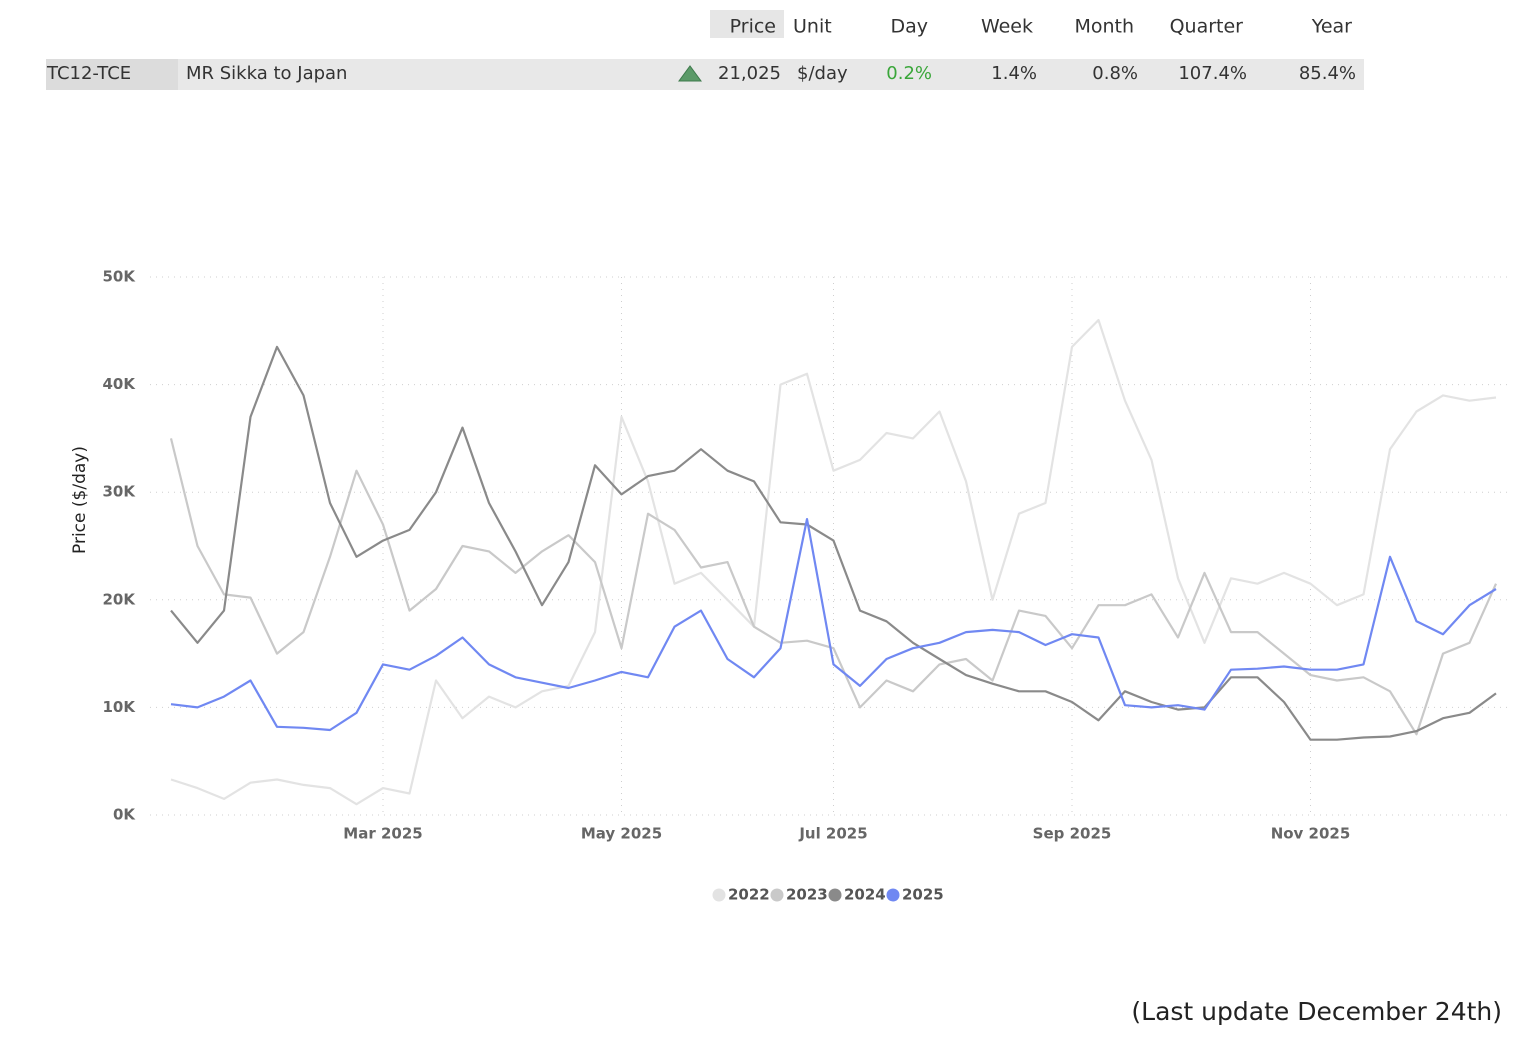  I want to click on legend-label: 2024, so click(865, 895).